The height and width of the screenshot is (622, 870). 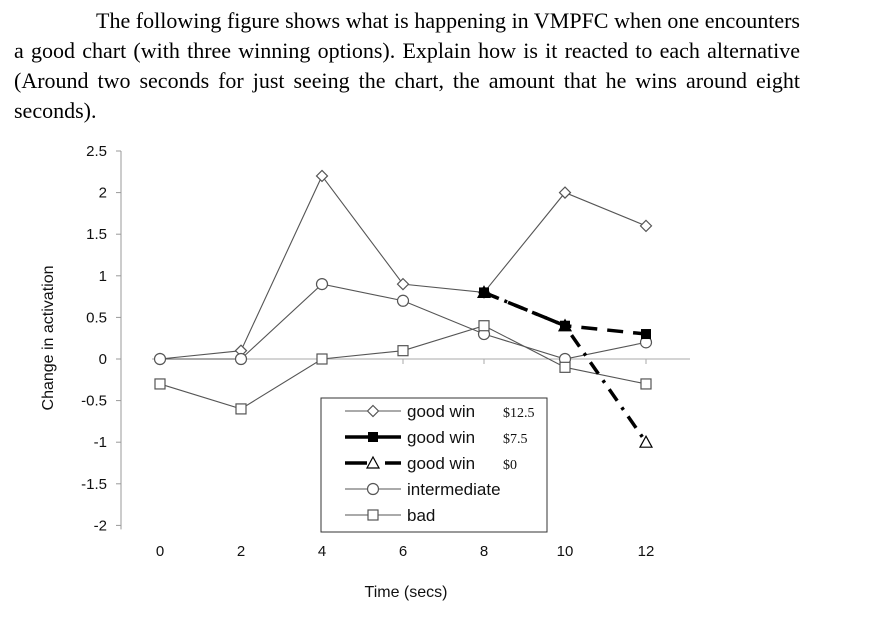 What do you see at coordinates (100, 442) in the screenshot?
I see `y-tick-label: -1` at bounding box center [100, 442].